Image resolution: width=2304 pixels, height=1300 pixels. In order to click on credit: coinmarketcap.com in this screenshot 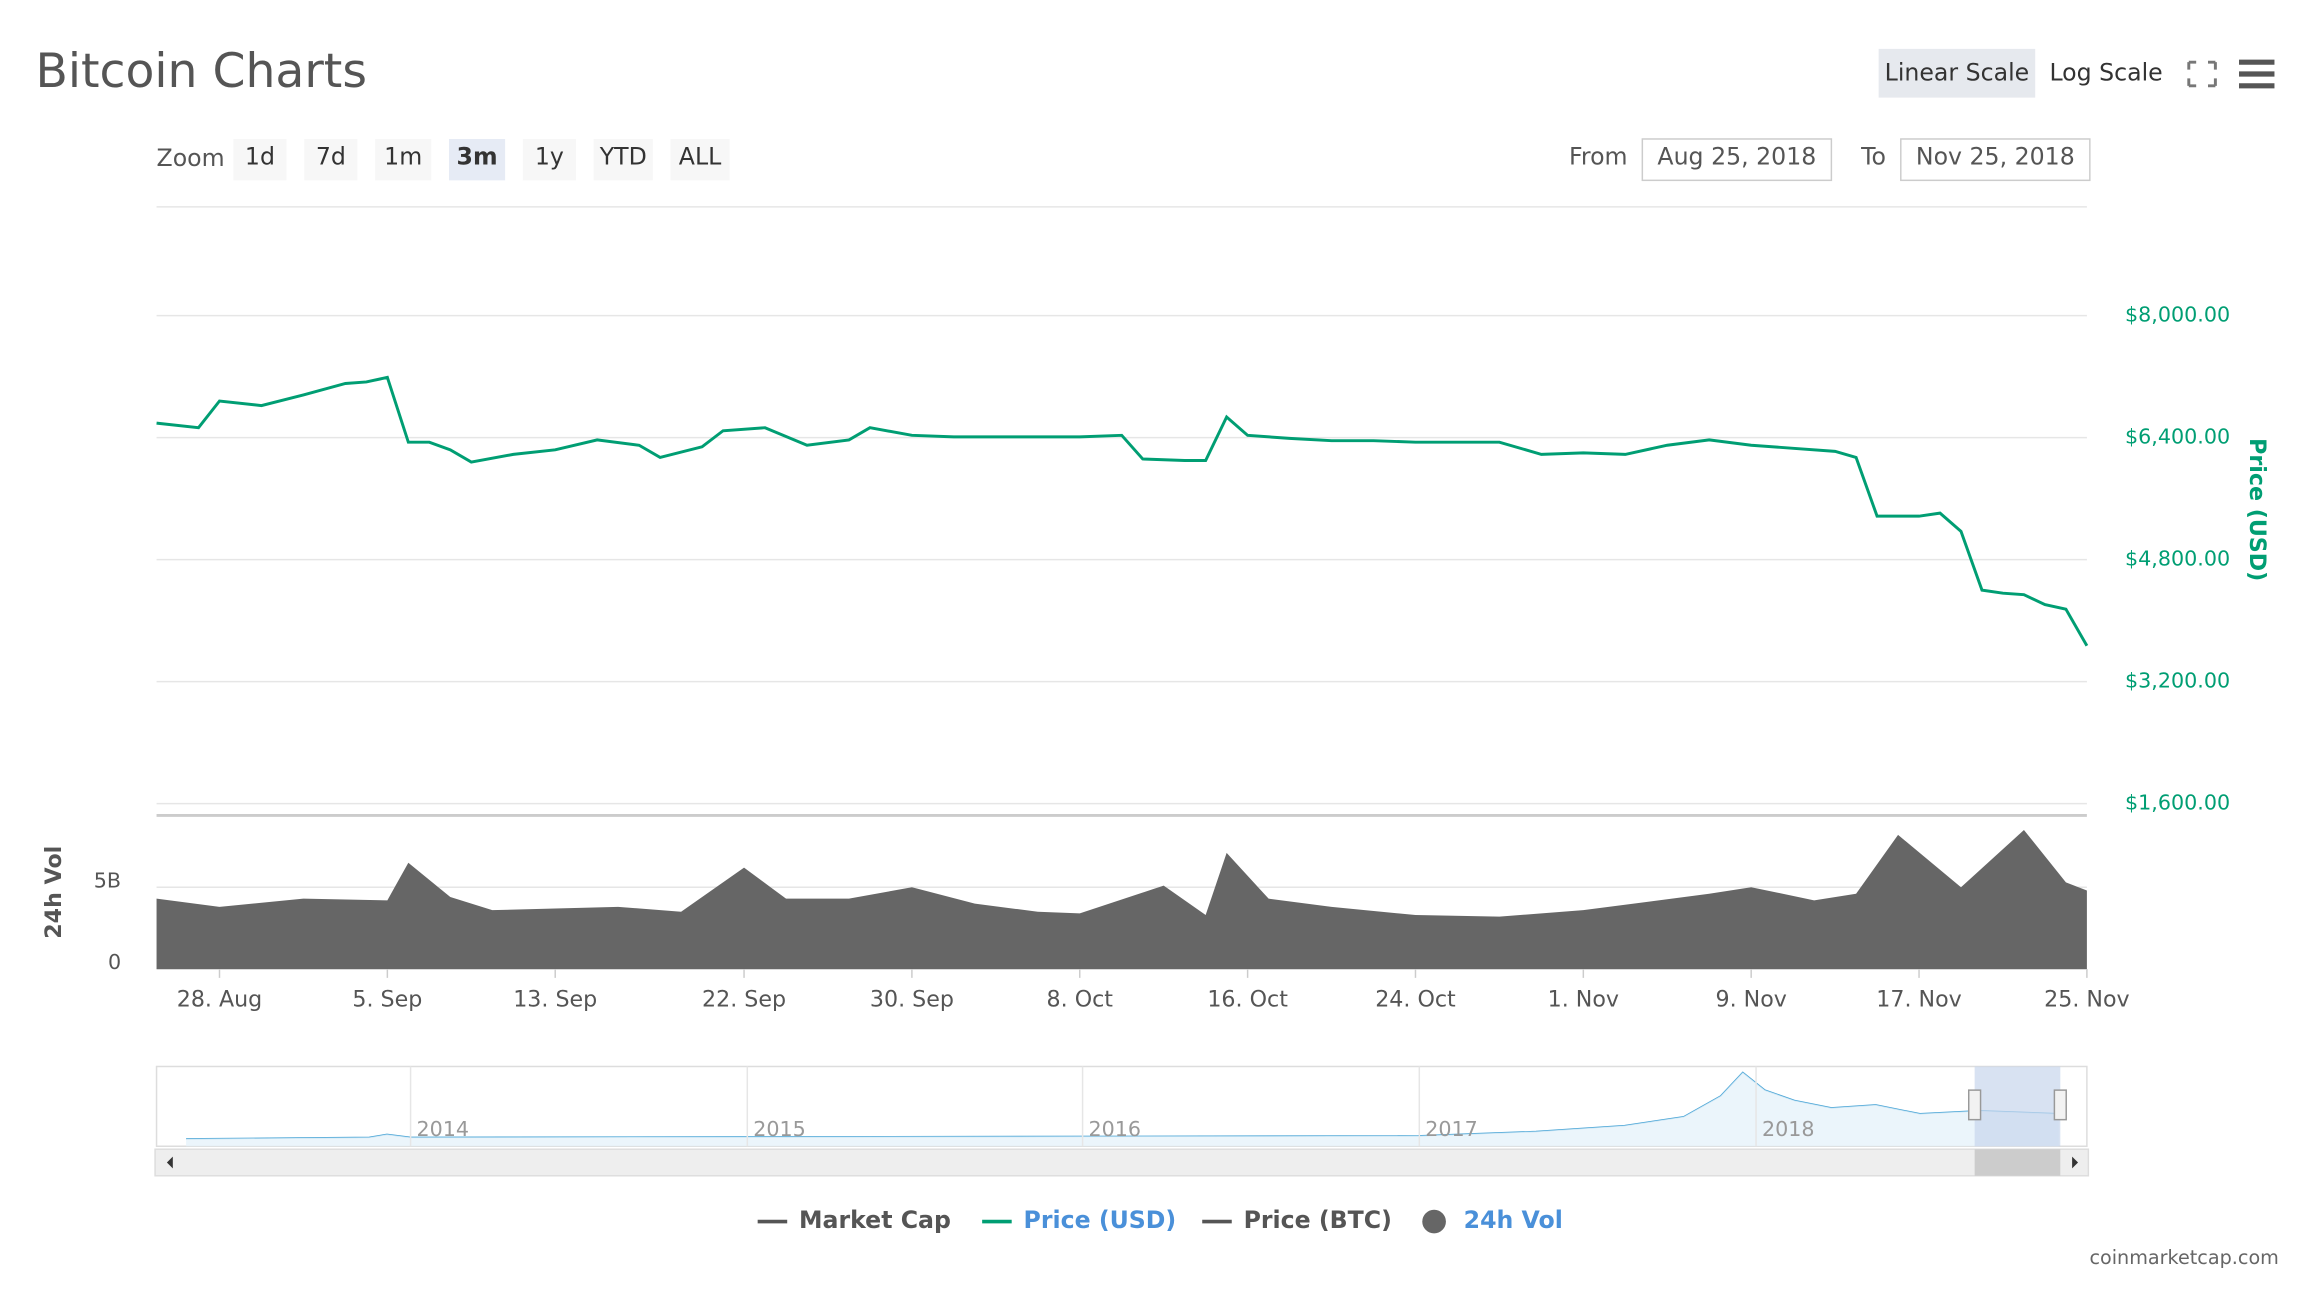, I will do `click(2183, 1257)`.